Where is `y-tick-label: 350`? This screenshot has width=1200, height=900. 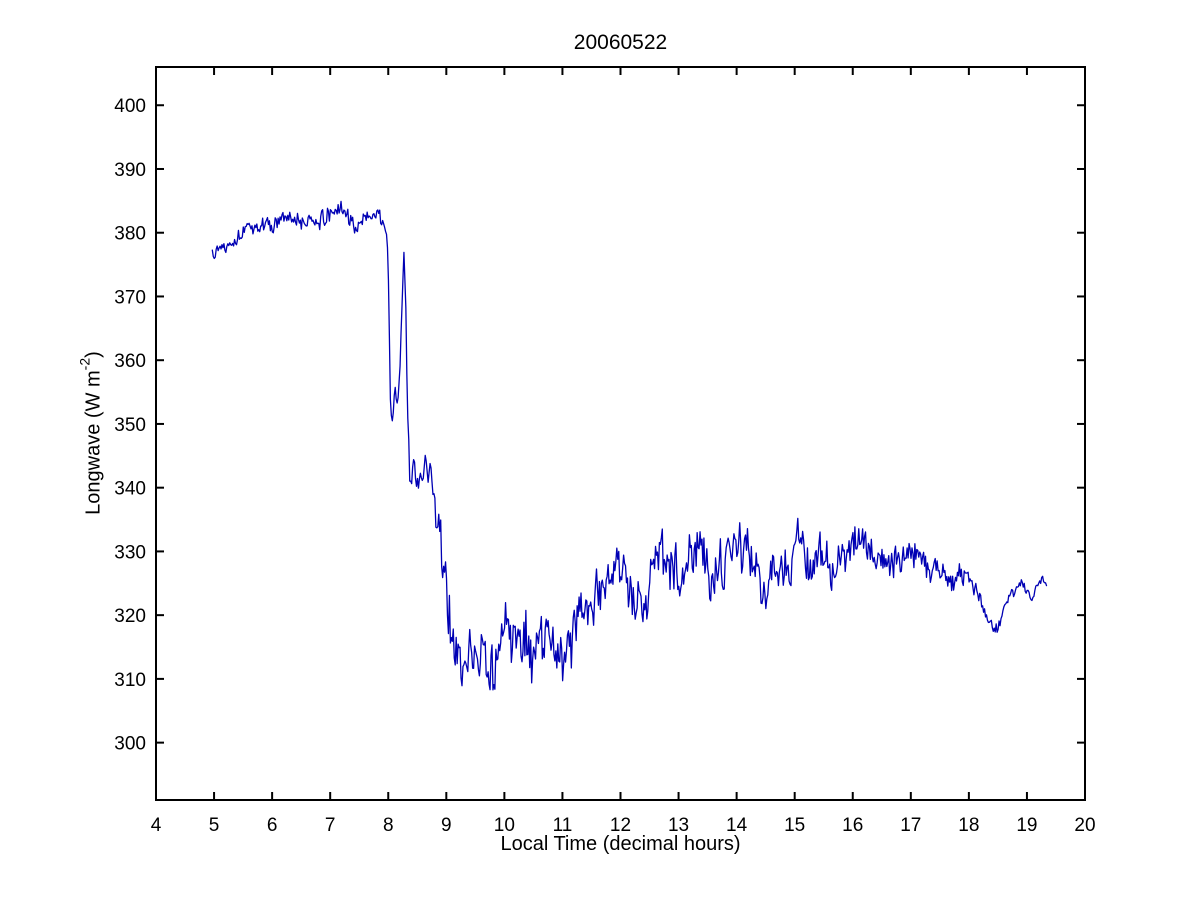 y-tick-label: 350 is located at coordinates (130, 425).